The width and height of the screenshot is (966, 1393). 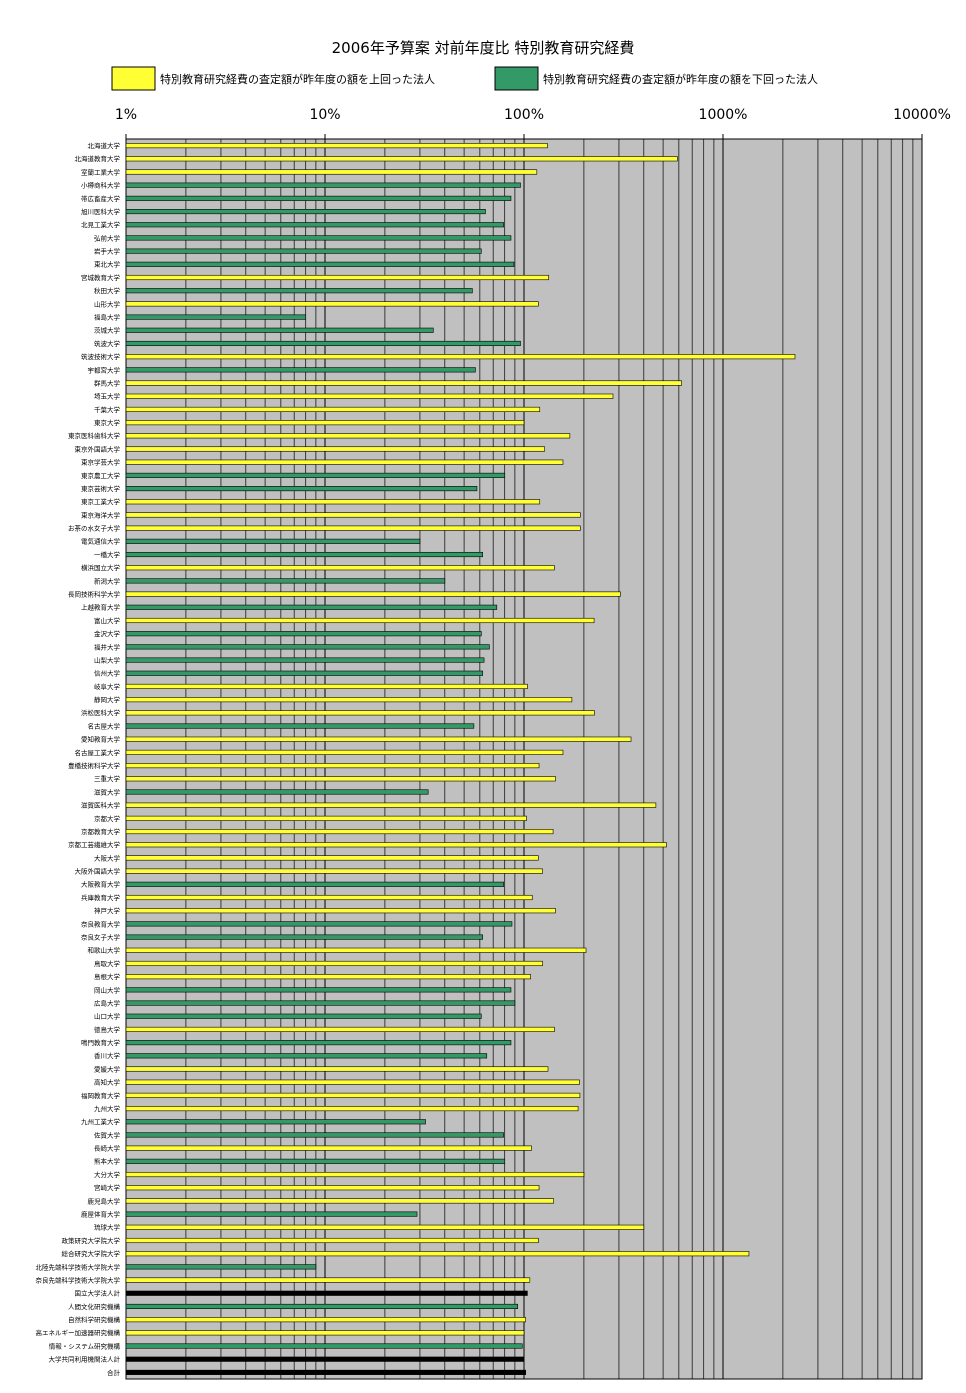 What do you see at coordinates (101, 356) in the screenshot?
I see `category-label: 筑波技術大学` at bounding box center [101, 356].